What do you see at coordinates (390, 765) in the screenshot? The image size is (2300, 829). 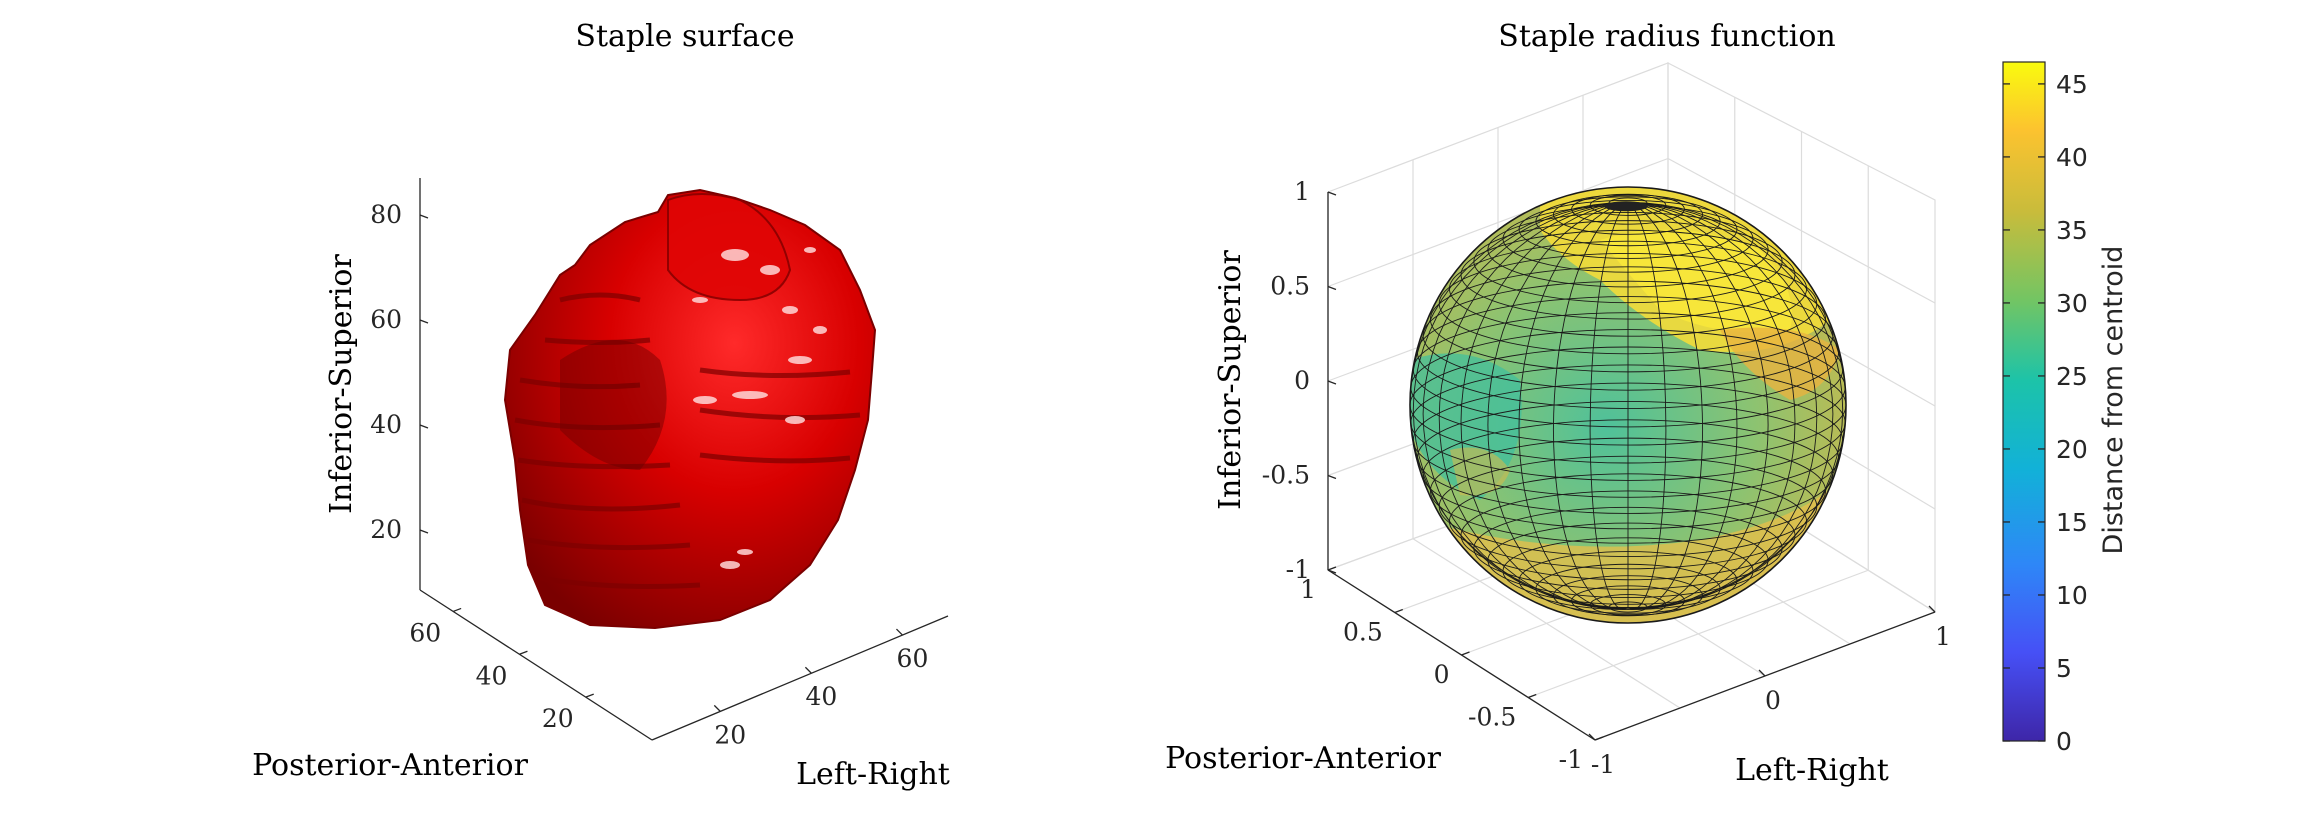 I see `left-y-label: Posterior-Anterior` at bounding box center [390, 765].